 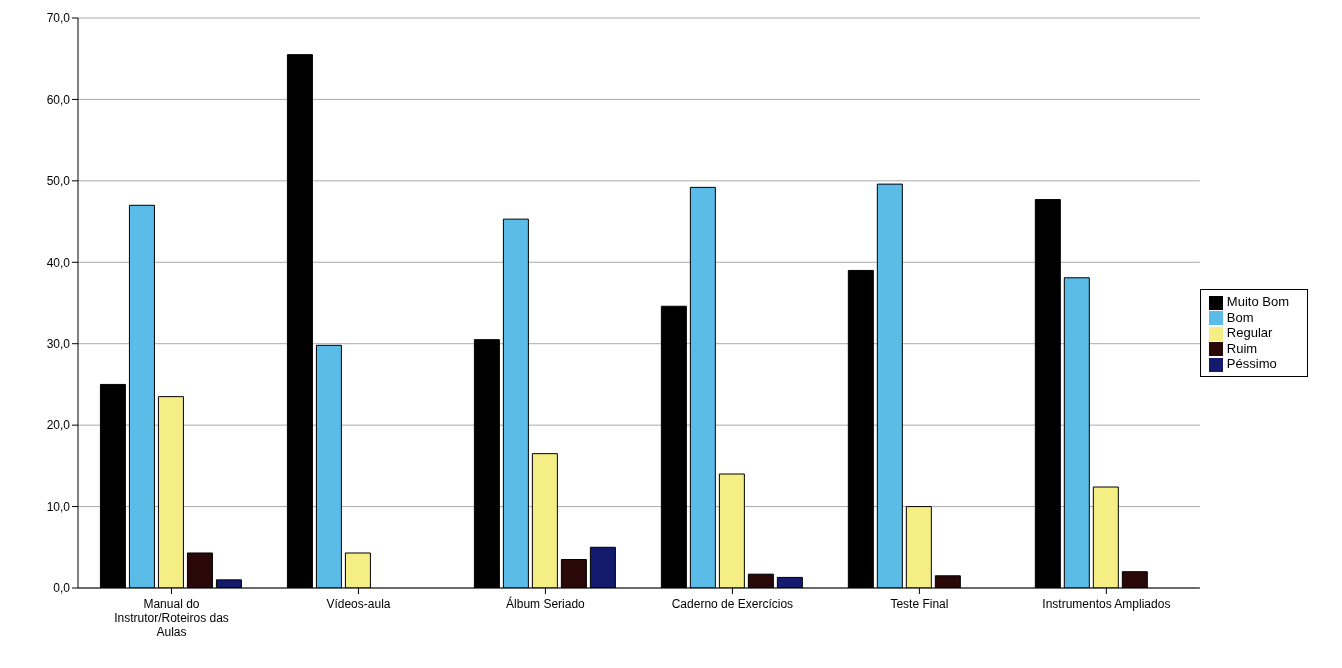 What do you see at coordinates (1240, 317) in the screenshot?
I see `legend-label: Bom` at bounding box center [1240, 317].